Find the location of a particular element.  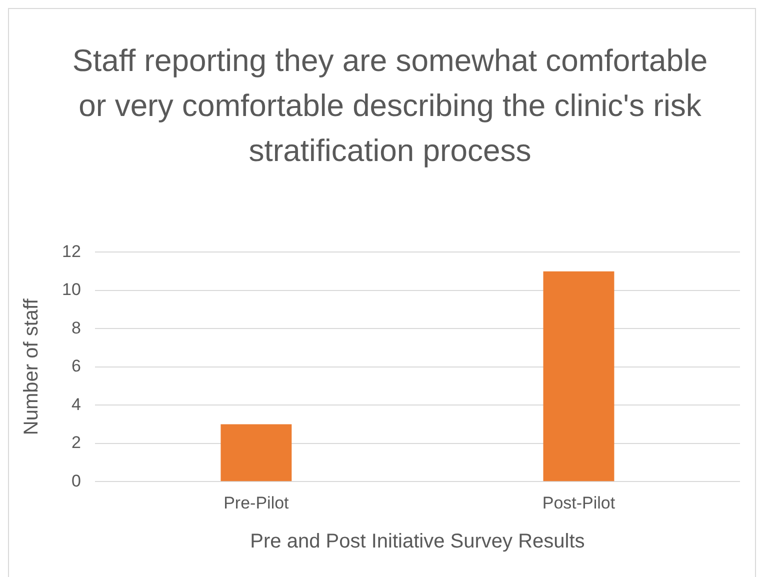

y-tick-label: 12 is located at coordinates (71, 251).